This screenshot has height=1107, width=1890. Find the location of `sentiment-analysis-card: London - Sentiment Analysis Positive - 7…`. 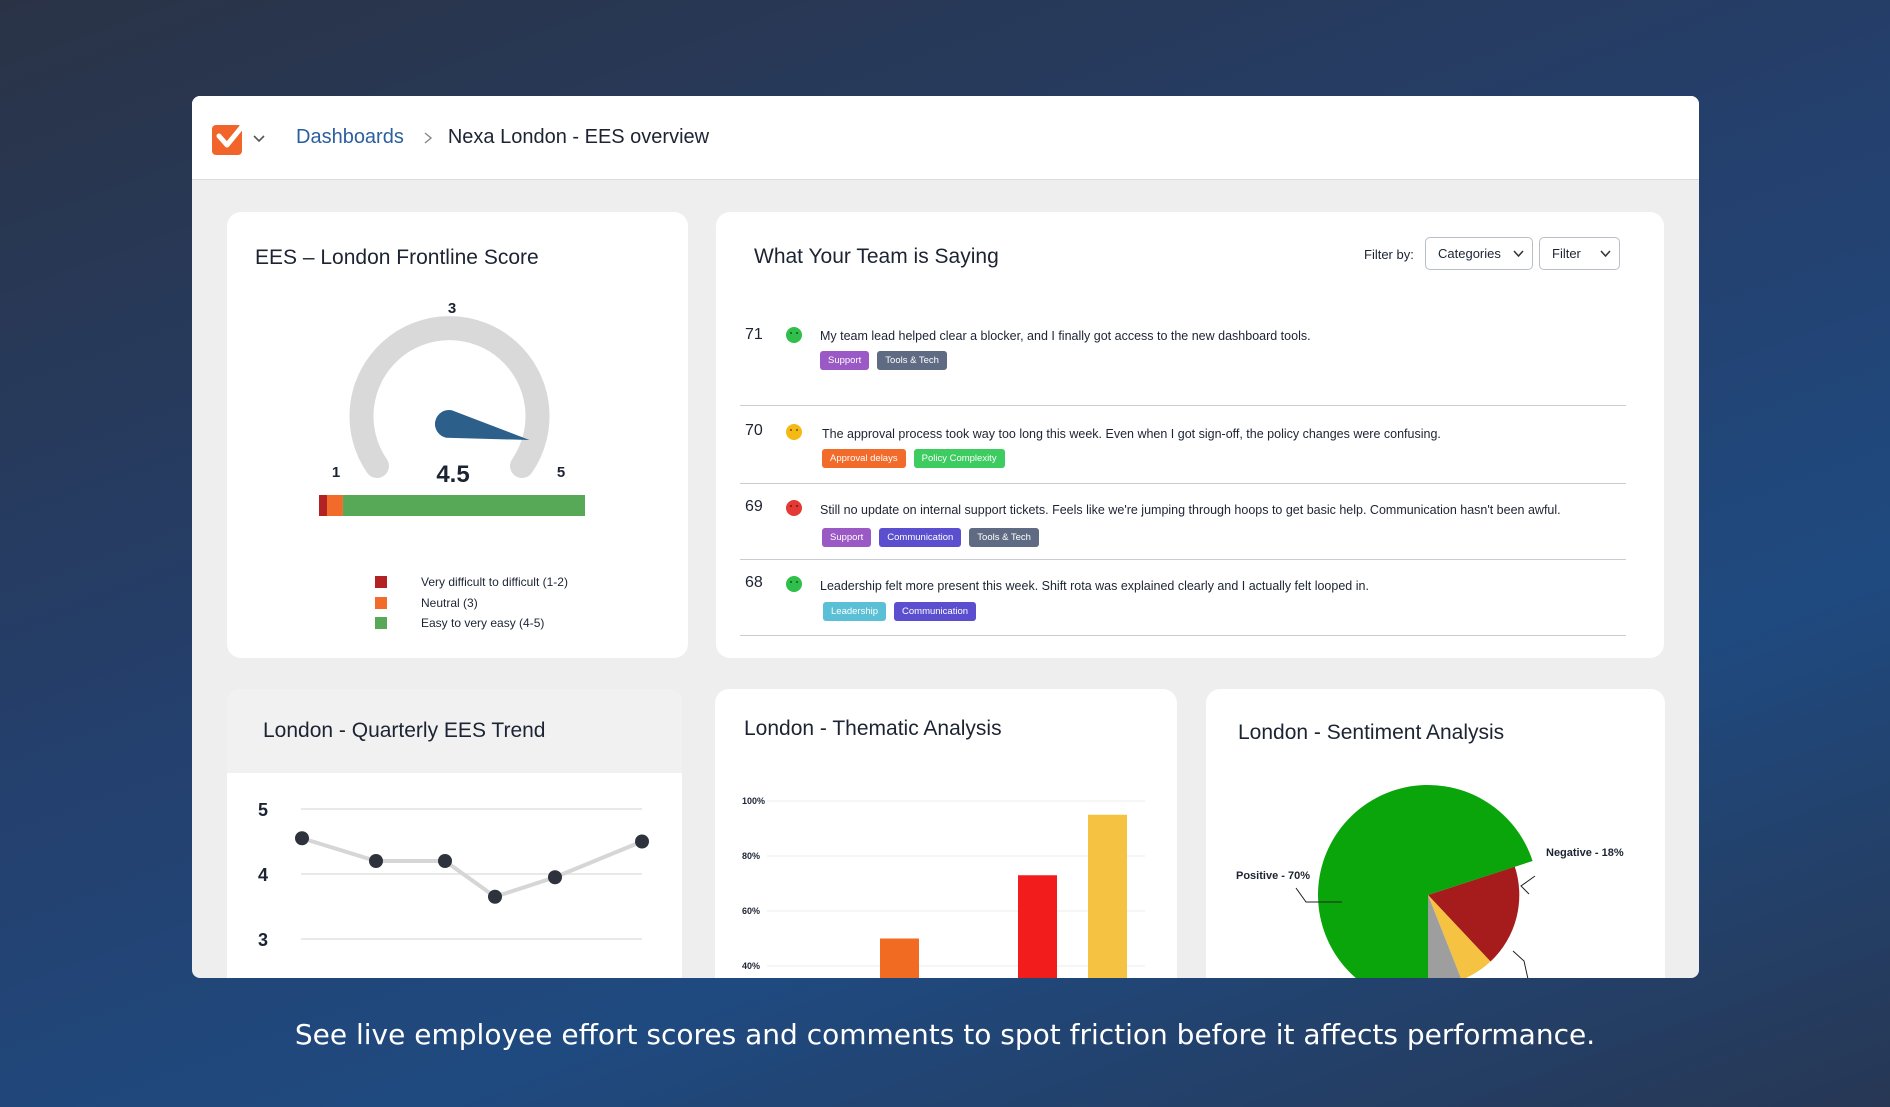

sentiment-analysis-card: London - Sentiment Analysis Positive - 7… is located at coordinates (1435, 833).